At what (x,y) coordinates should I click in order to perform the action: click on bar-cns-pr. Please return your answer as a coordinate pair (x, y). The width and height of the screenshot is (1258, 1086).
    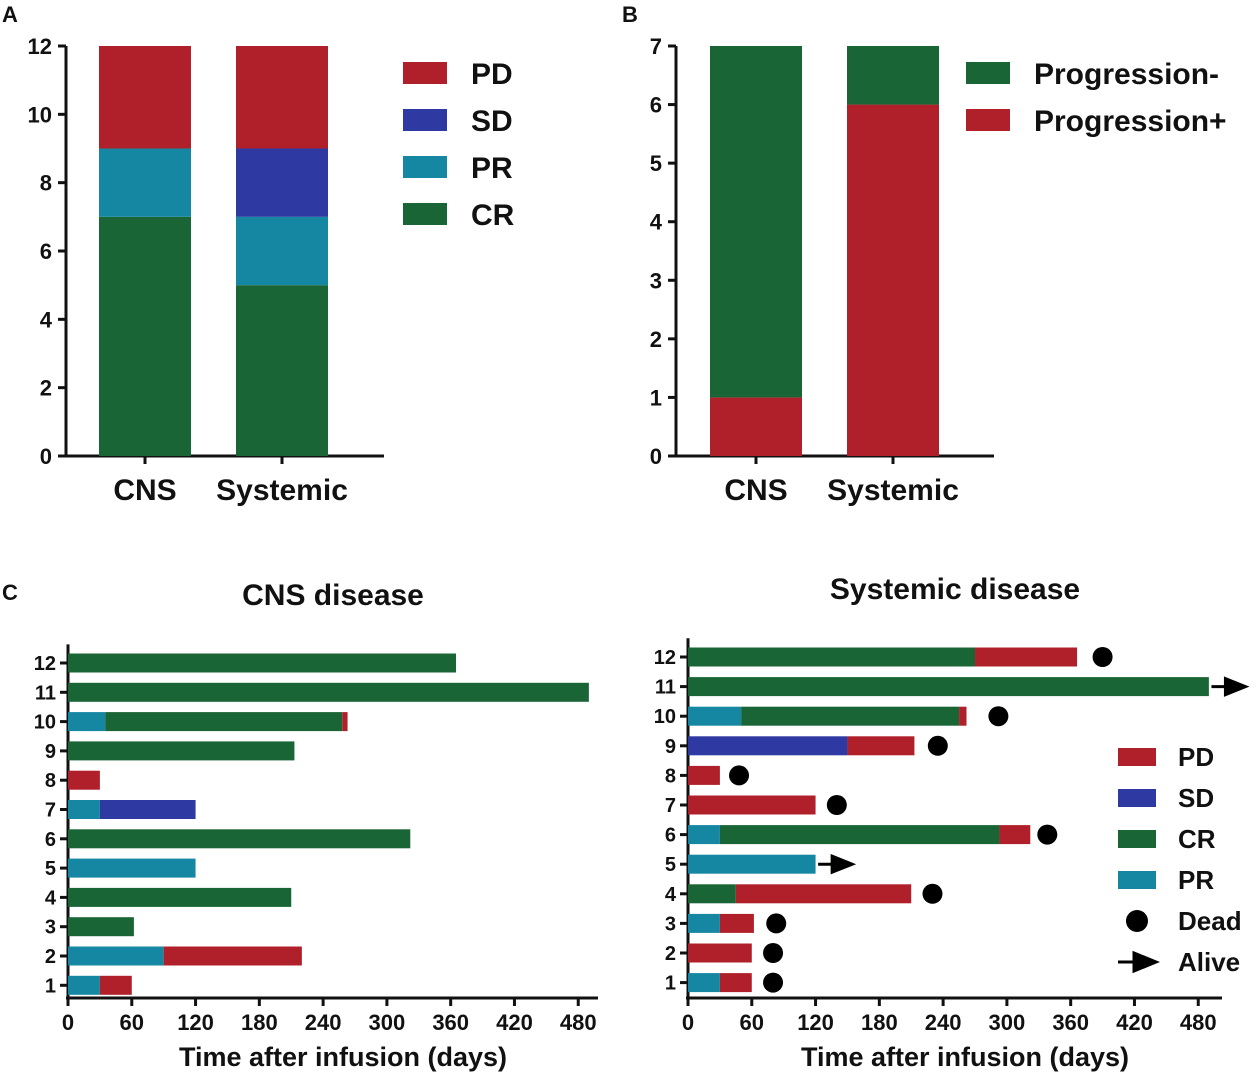
    Looking at the image, I should click on (145, 182).